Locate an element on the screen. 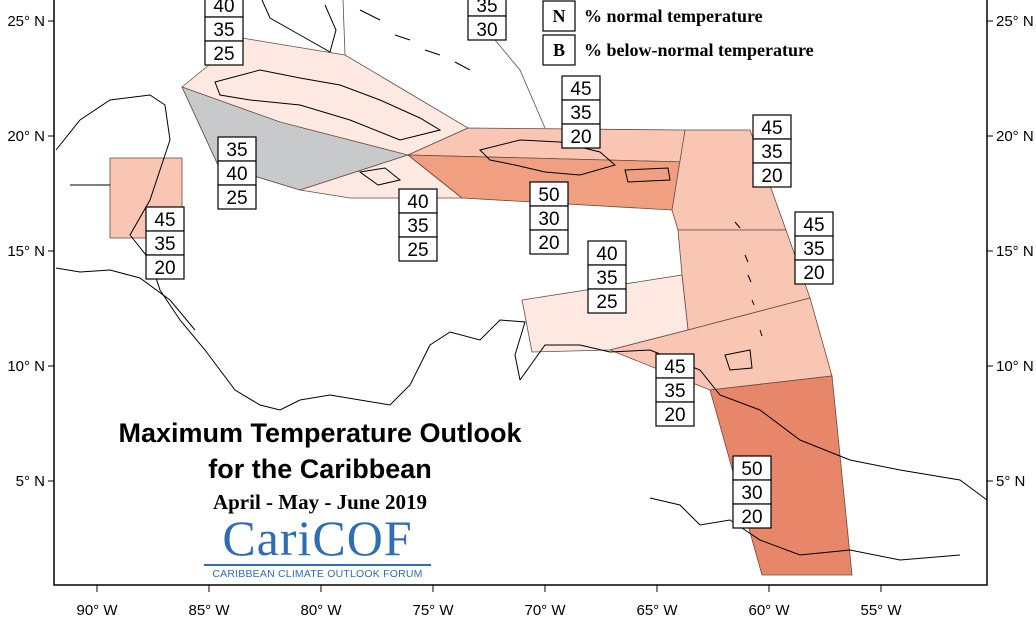  legend-code: B is located at coordinates (559, 50).